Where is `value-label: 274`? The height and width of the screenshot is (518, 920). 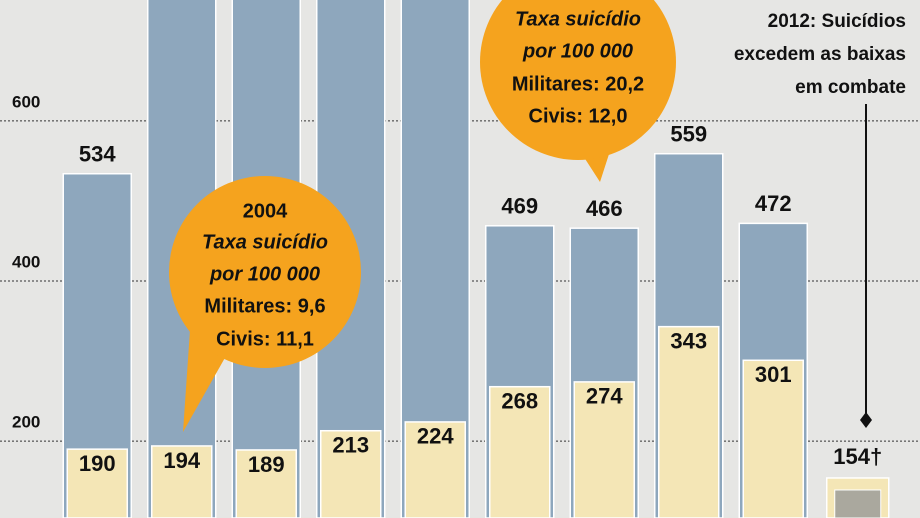 value-label: 274 is located at coordinates (604, 396).